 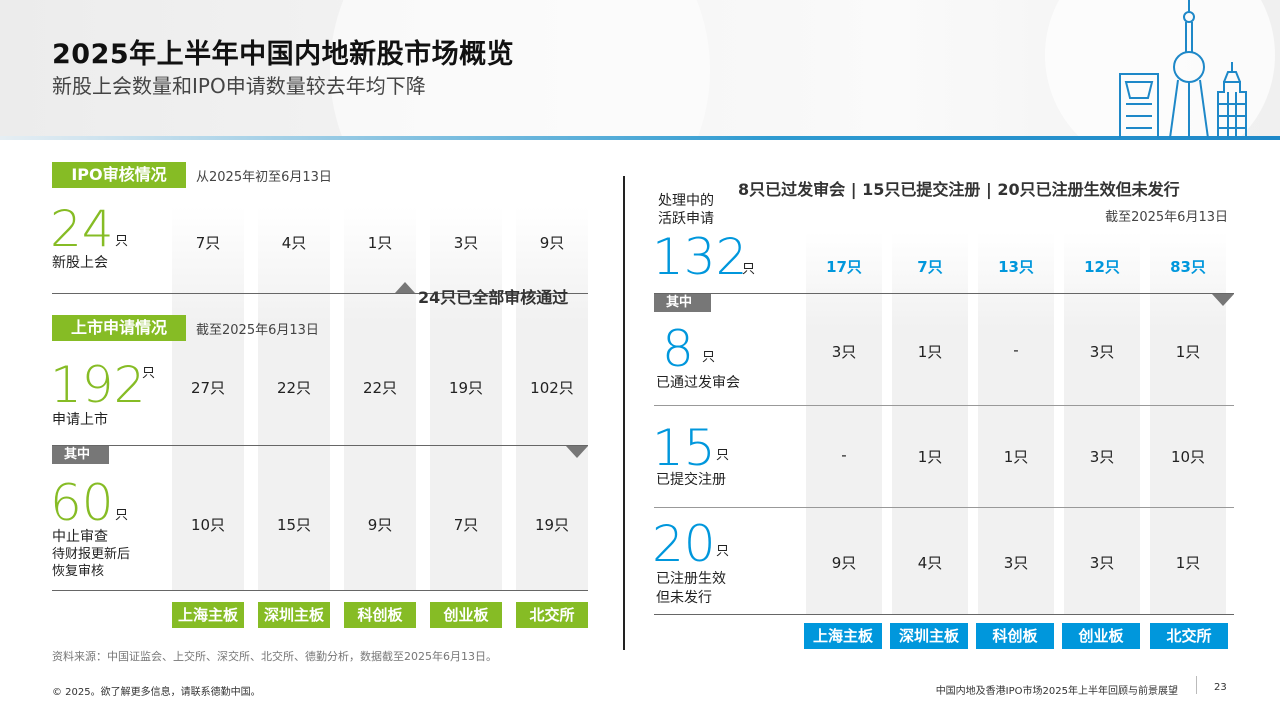 What do you see at coordinates (320, 590) in the screenshot?
I see `left-bottom-divider` at bounding box center [320, 590].